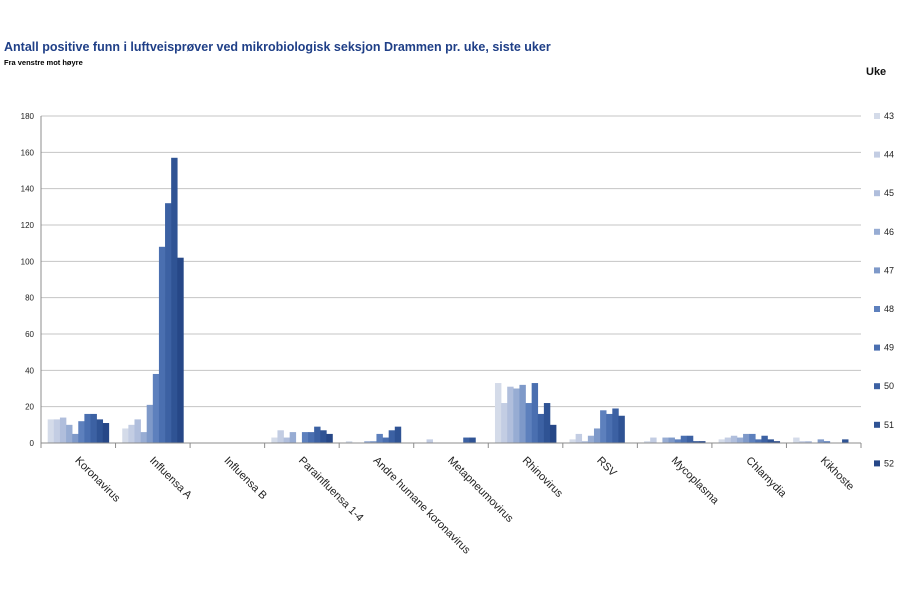 The image size is (900, 599). I want to click on category-label: Parainfluensa 1-4, so click(330, 489).